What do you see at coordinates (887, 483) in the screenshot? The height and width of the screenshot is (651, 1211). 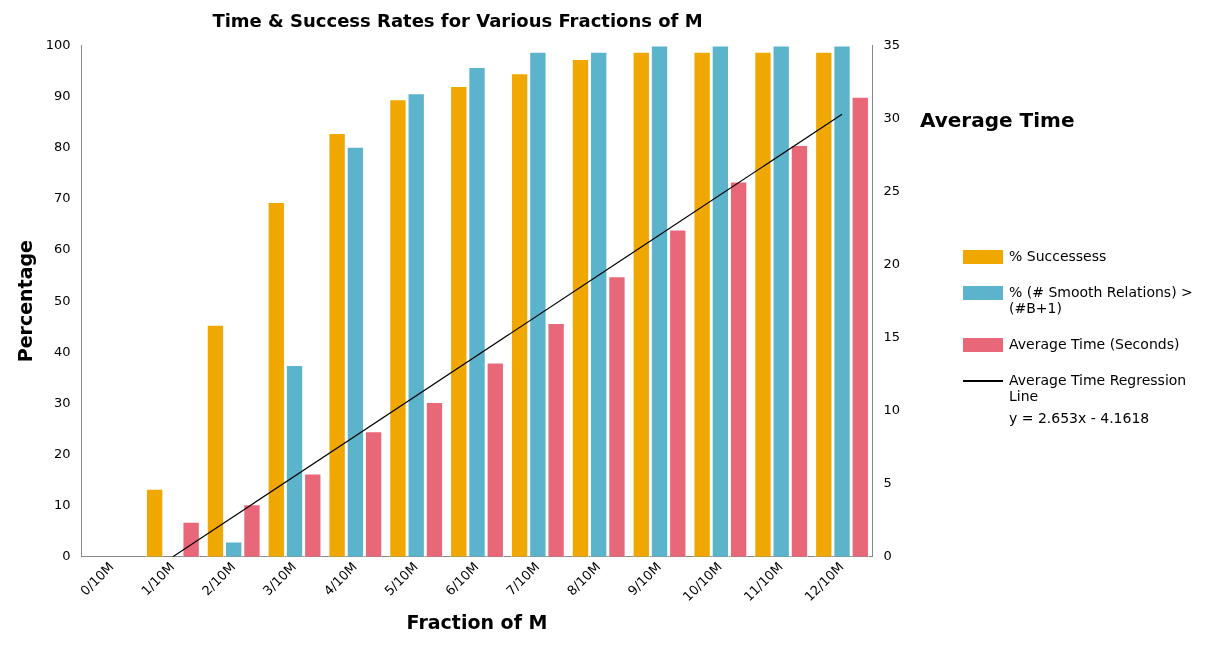 I see `y2-tick-label: 5` at bounding box center [887, 483].